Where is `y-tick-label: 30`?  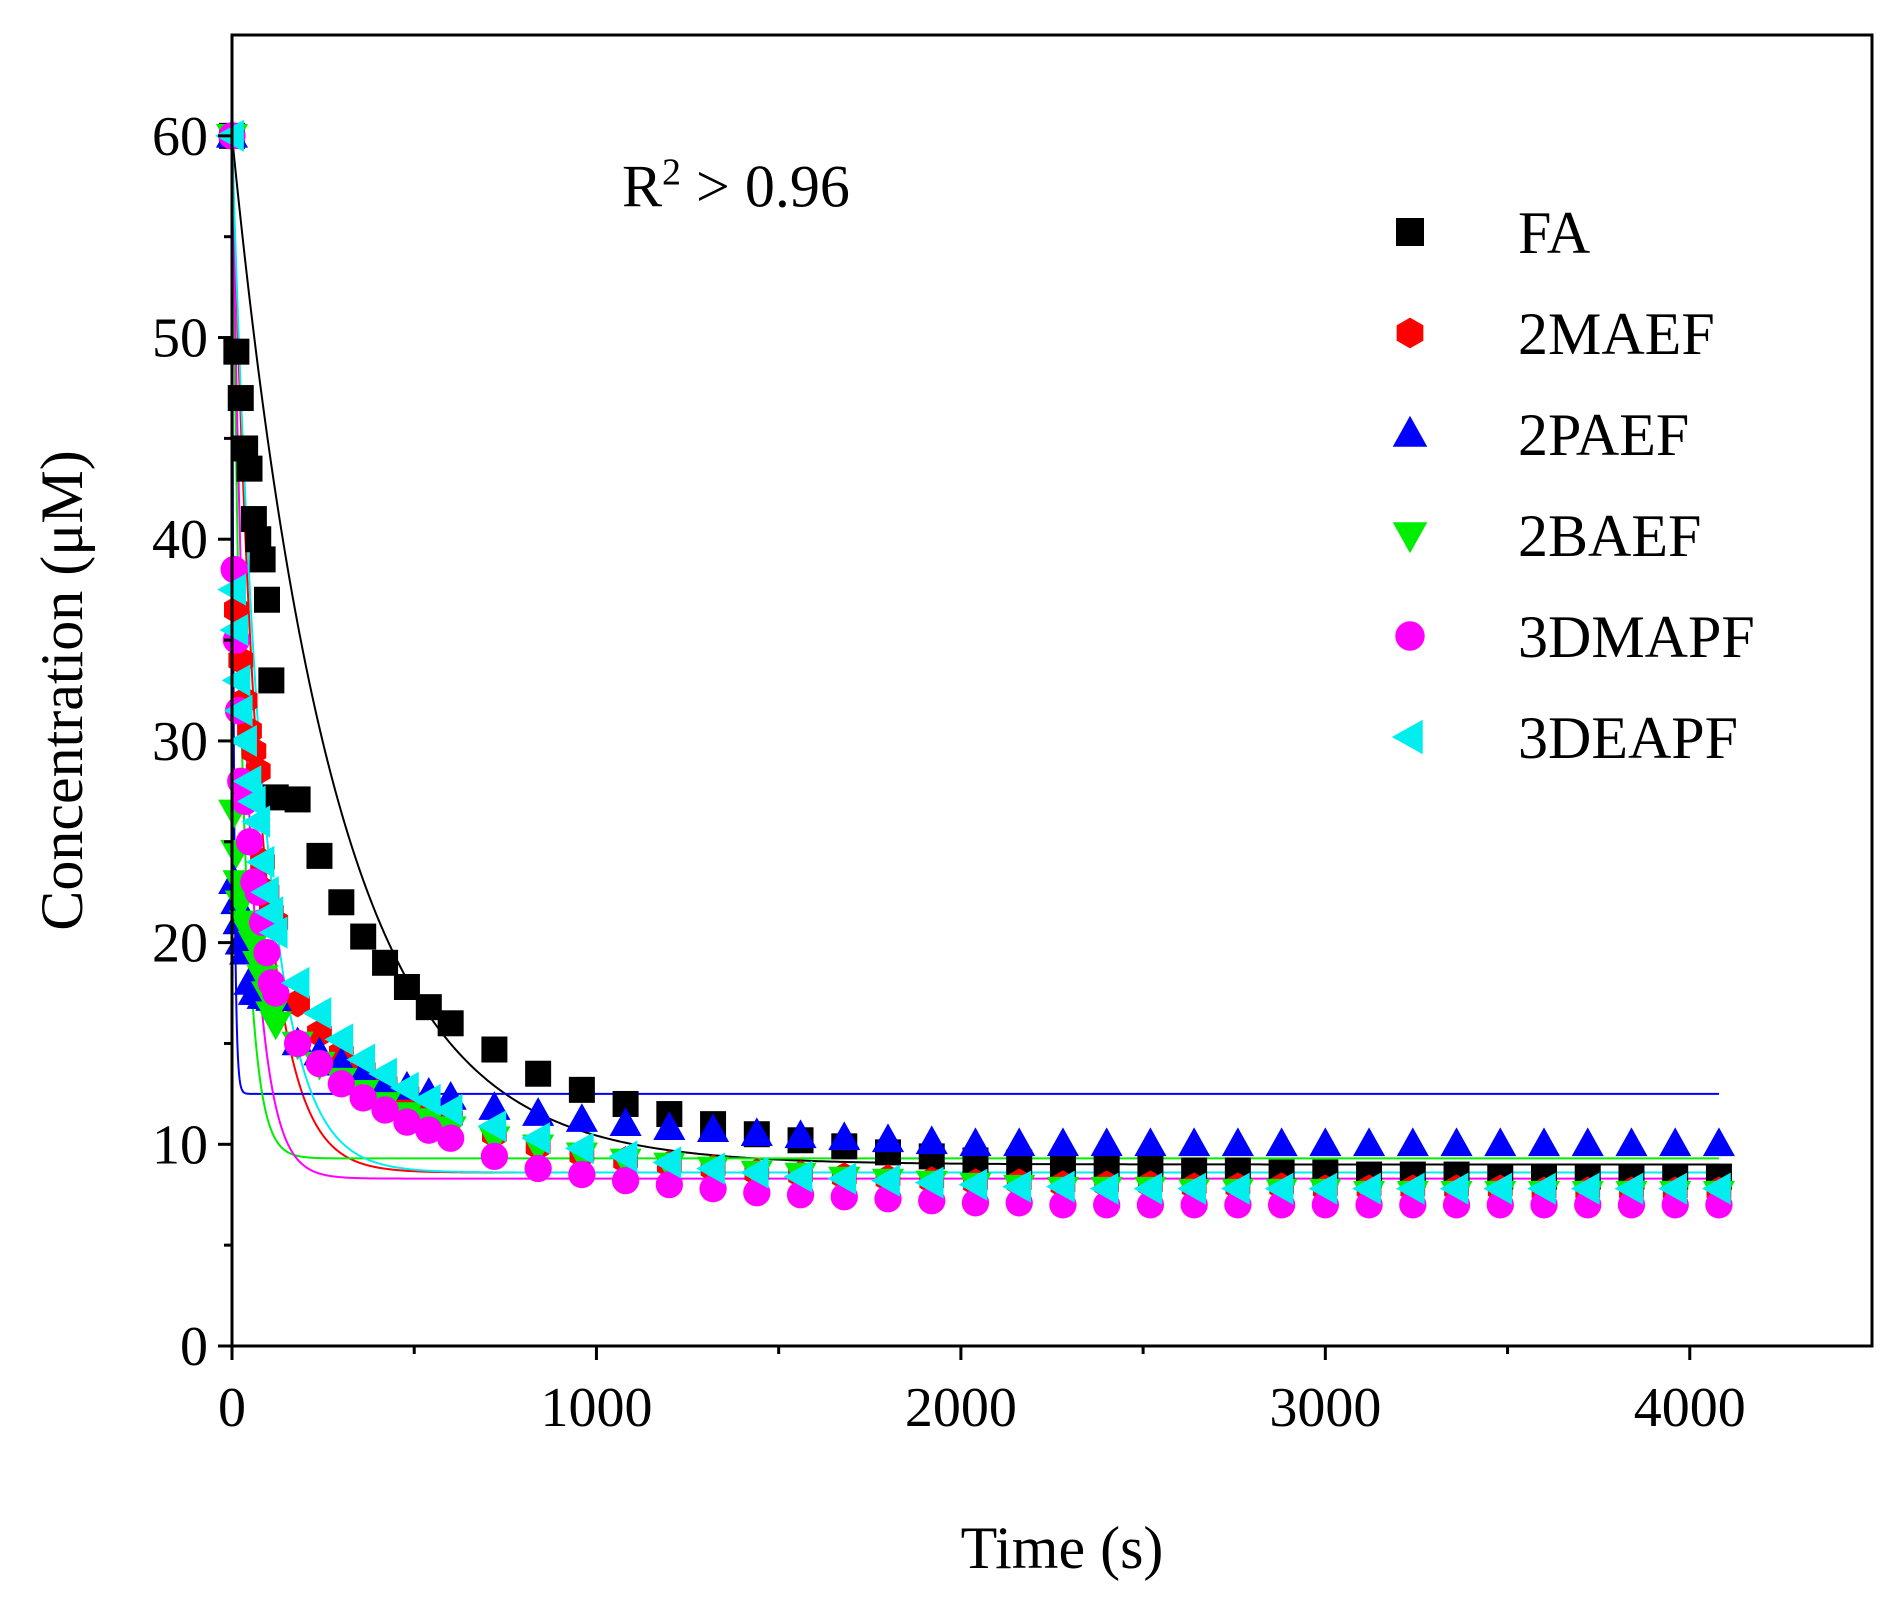
y-tick-label: 30 is located at coordinates (180, 742).